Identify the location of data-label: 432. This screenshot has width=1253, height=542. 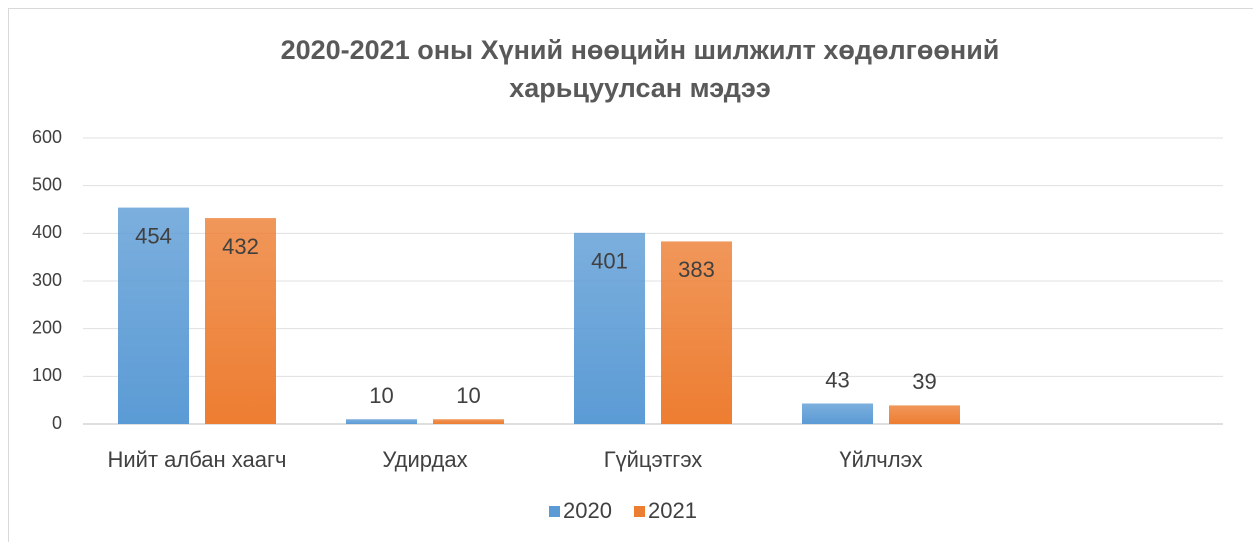
(240, 246).